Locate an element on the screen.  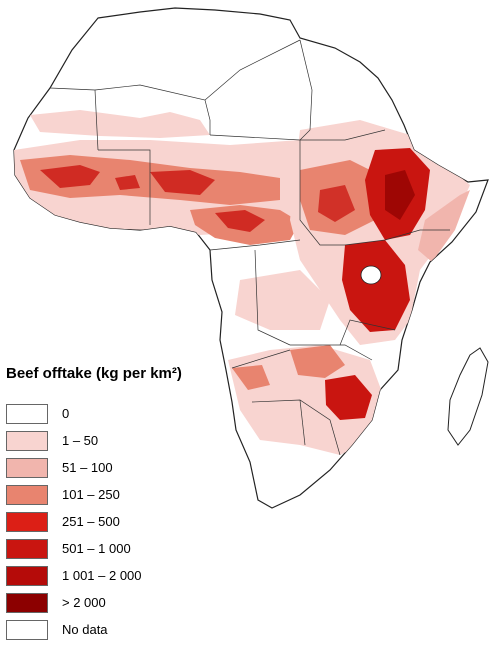
legend-item: 0 is located at coordinates (131, 413).